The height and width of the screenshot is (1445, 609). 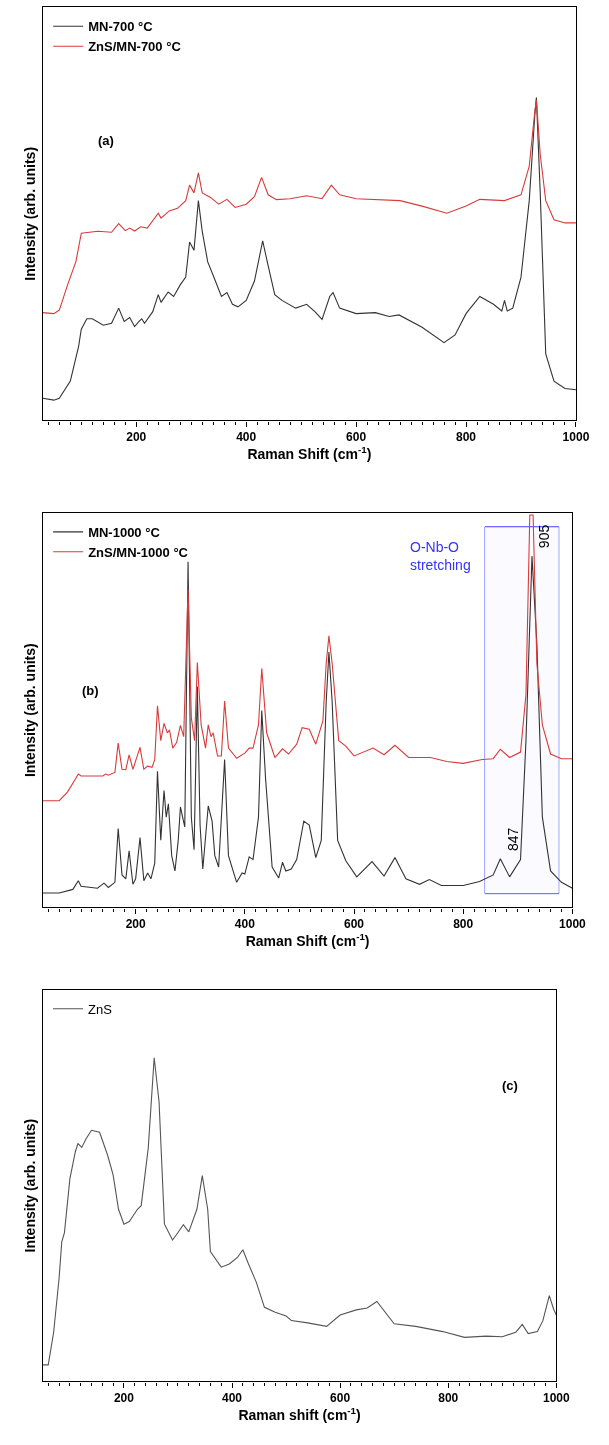 I want to click on annotation: (c), so click(x=510, y=1085).